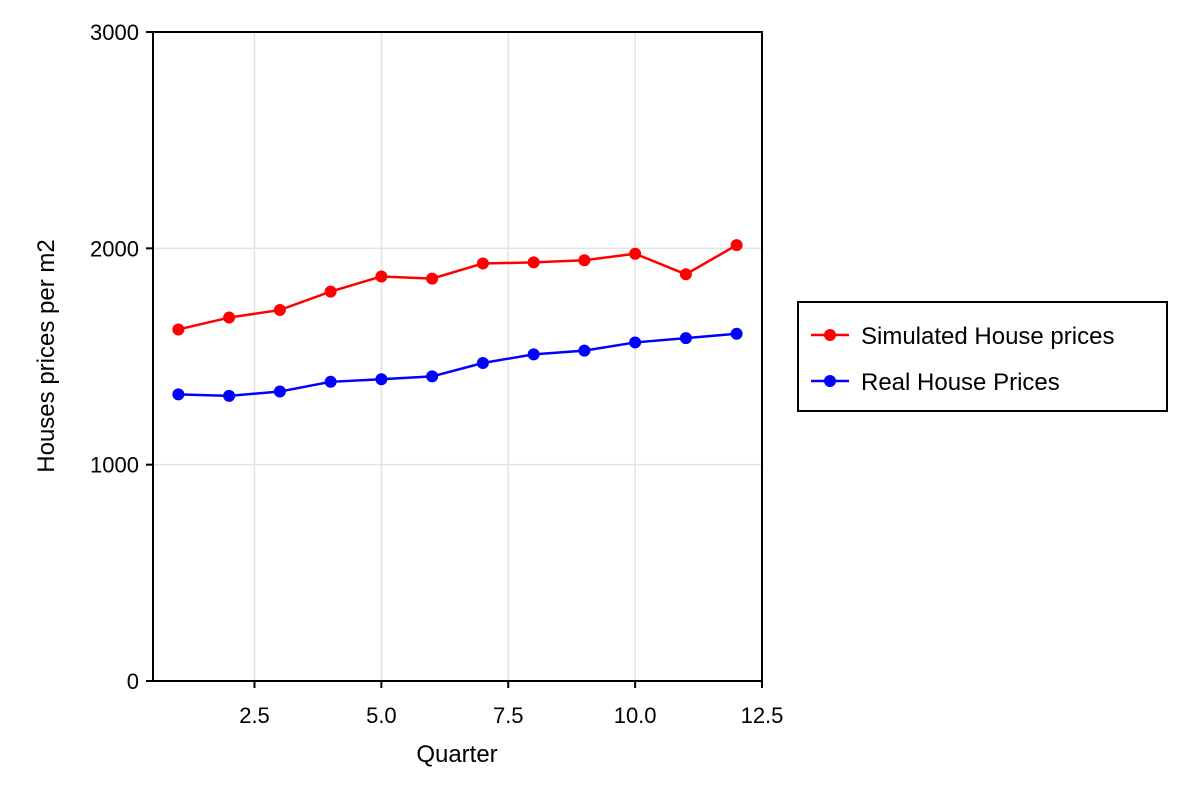  I want to click on legend-label: Real House Prices, so click(960, 382).